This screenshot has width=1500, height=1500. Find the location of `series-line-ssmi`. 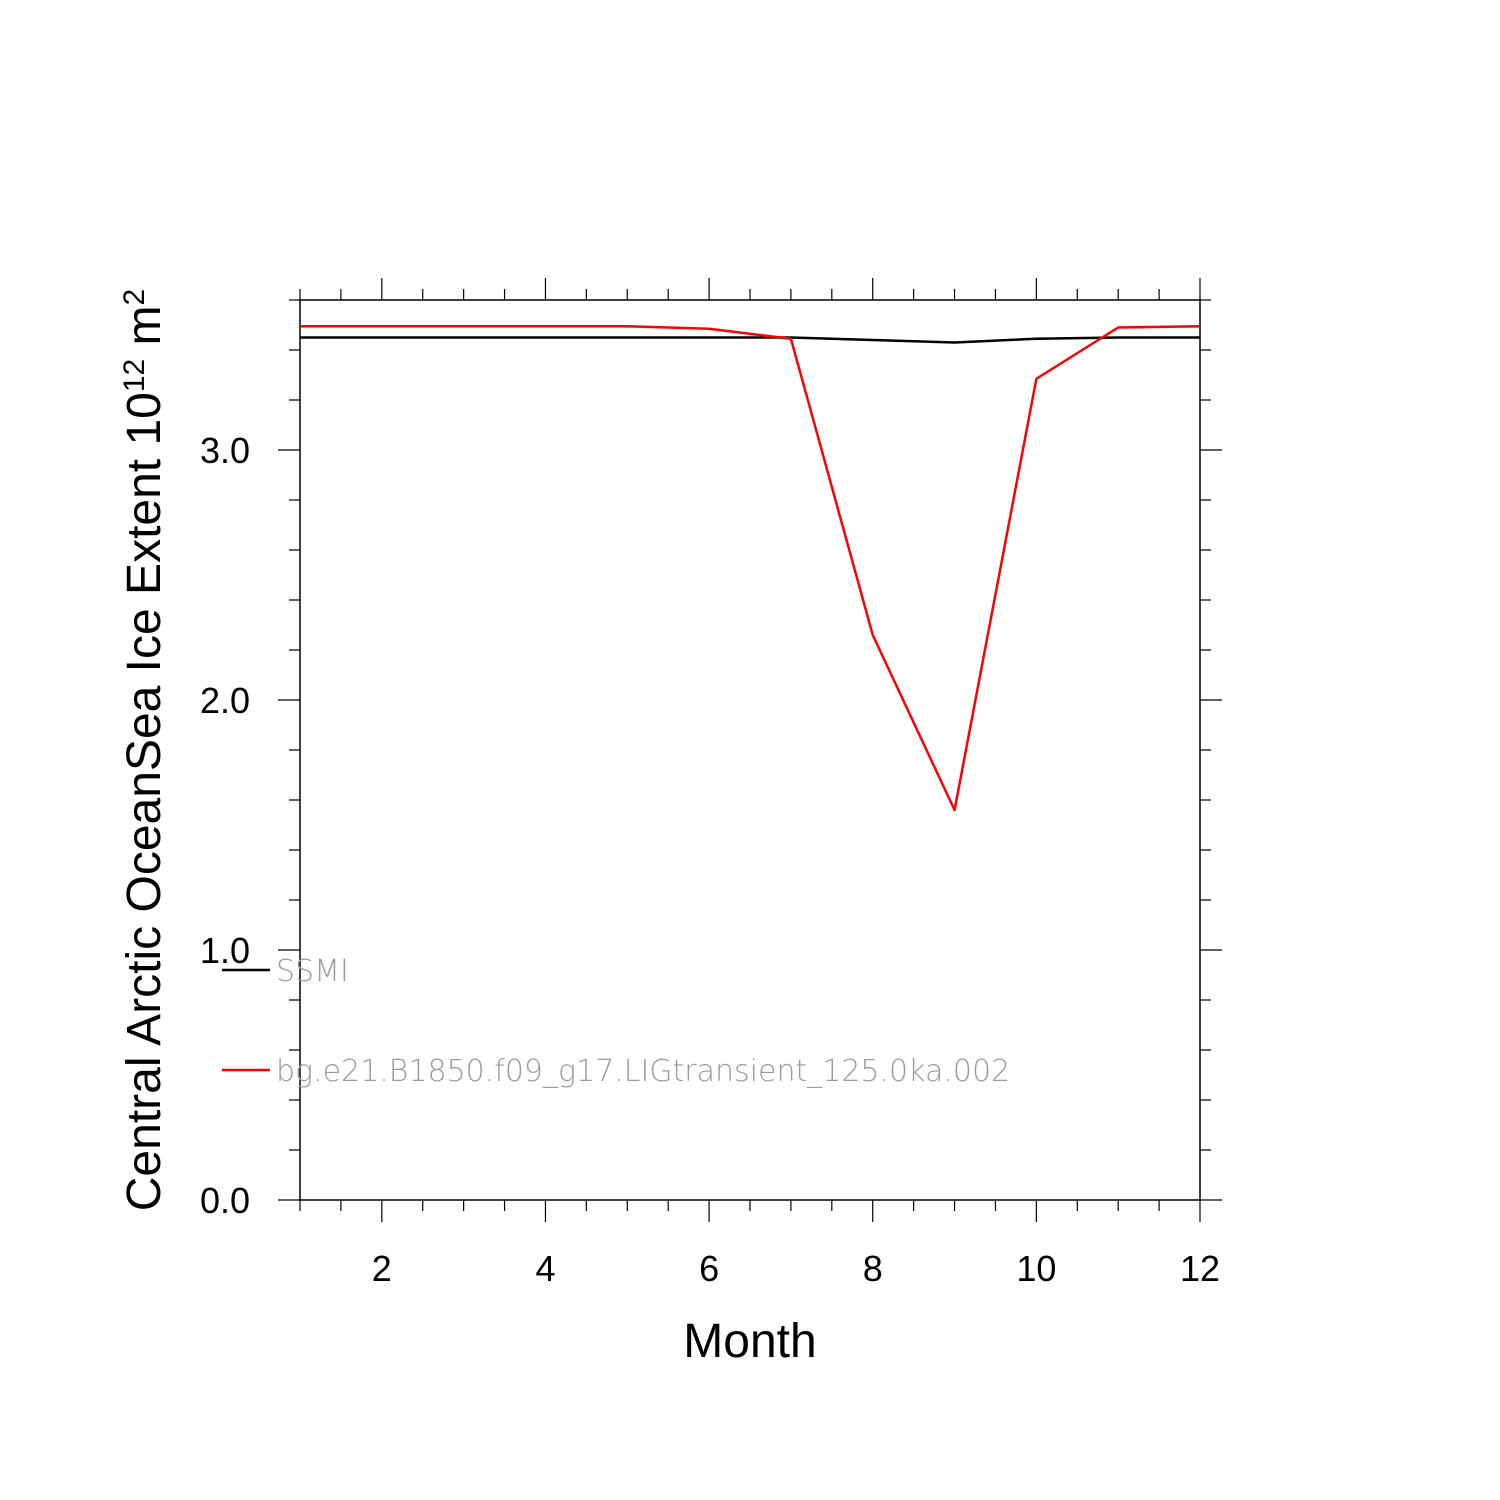

series-line-ssmi is located at coordinates (750, 340).